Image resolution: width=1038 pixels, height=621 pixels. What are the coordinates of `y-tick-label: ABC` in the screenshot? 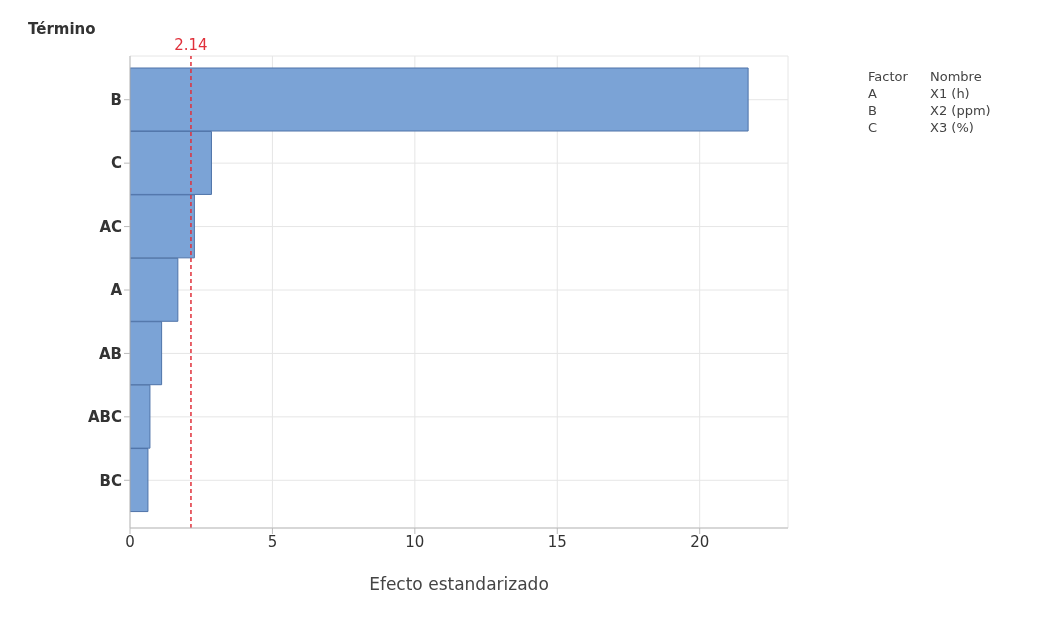 It's located at (104, 417).